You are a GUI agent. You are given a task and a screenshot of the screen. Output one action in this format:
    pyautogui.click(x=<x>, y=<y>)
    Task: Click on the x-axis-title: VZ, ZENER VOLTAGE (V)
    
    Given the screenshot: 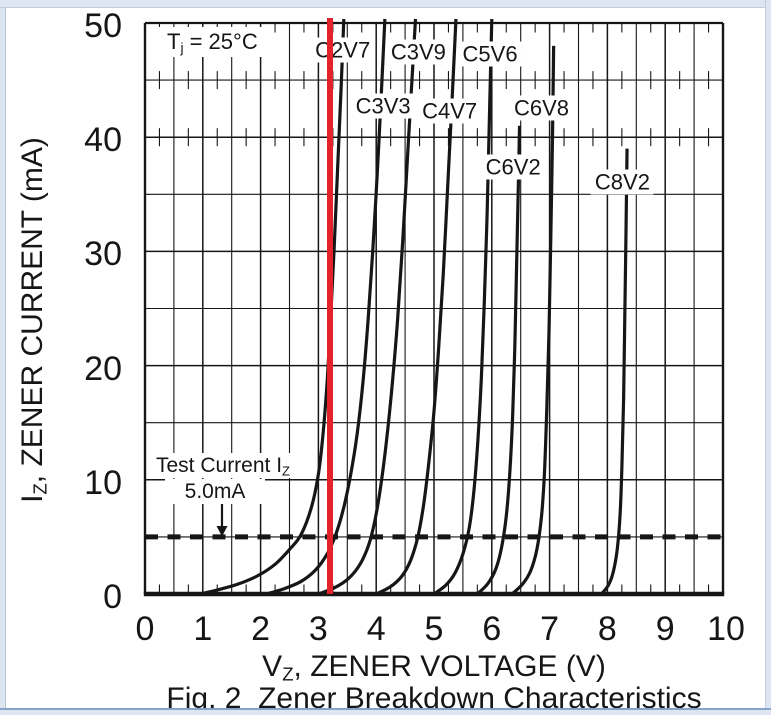 What is the action you would take?
    pyautogui.click(x=434, y=667)
    